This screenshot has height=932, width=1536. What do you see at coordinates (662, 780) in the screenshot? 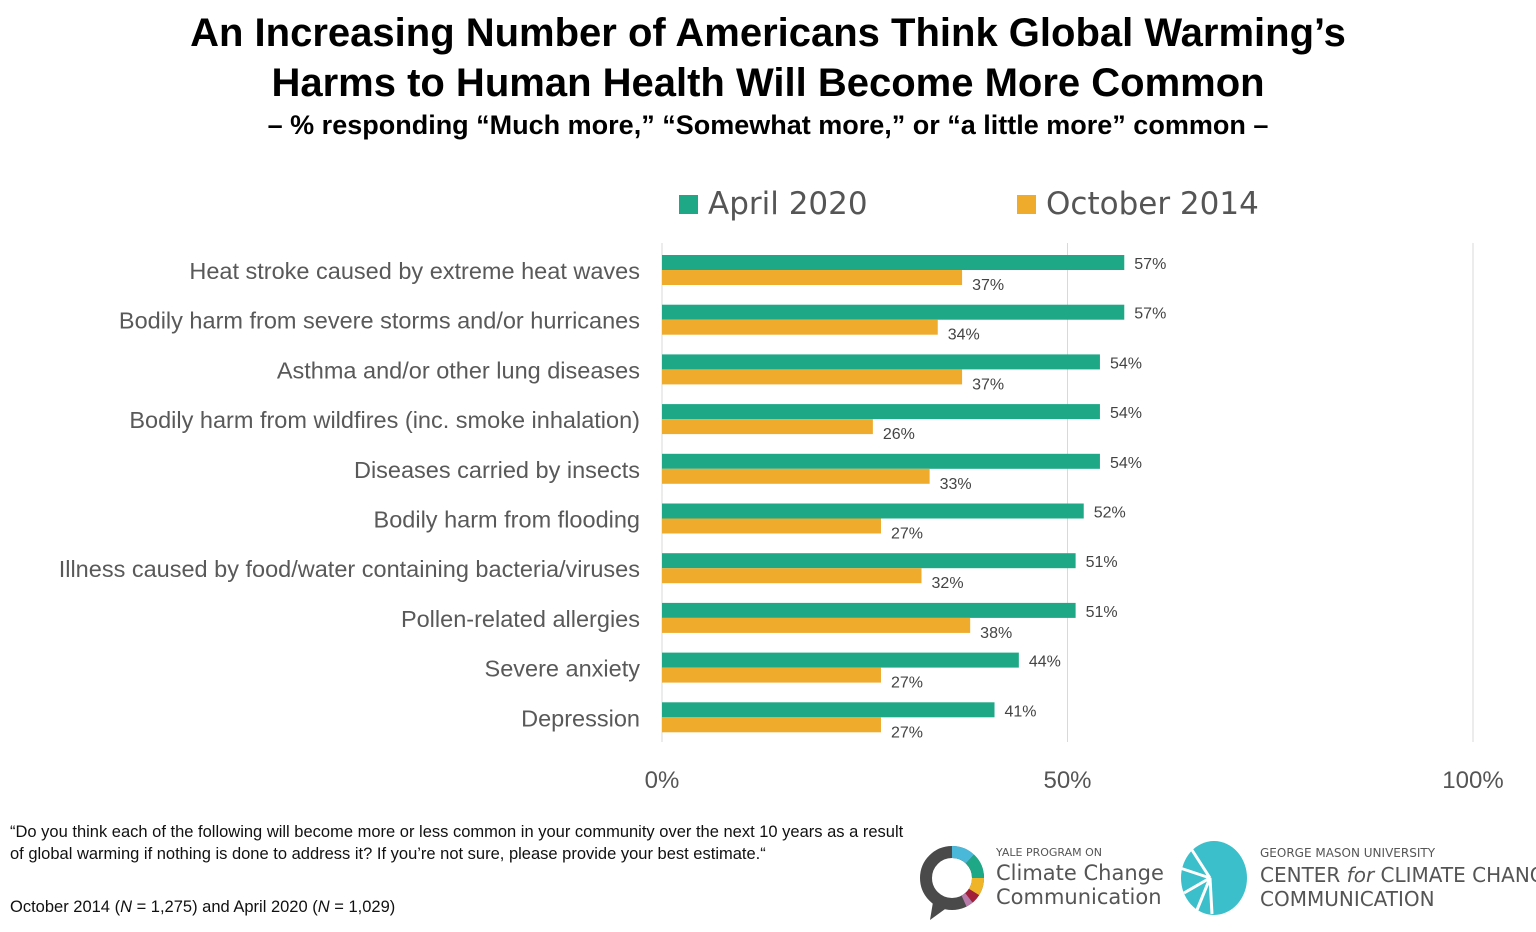
I see `x-tick-label: 0%` at bounding box center [662, 780].